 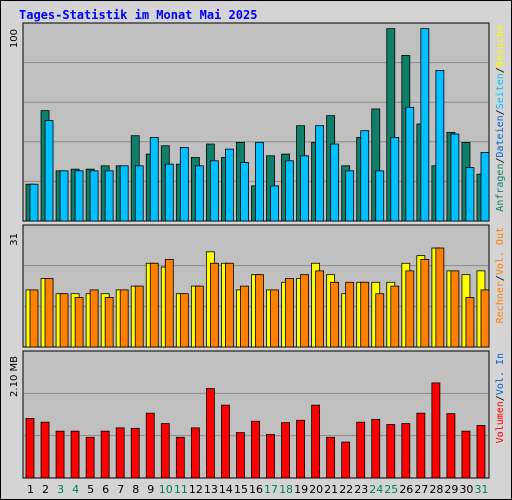 I want to click on legend-middle: Rechner/Vol. Out, so click(x=500, y=275).